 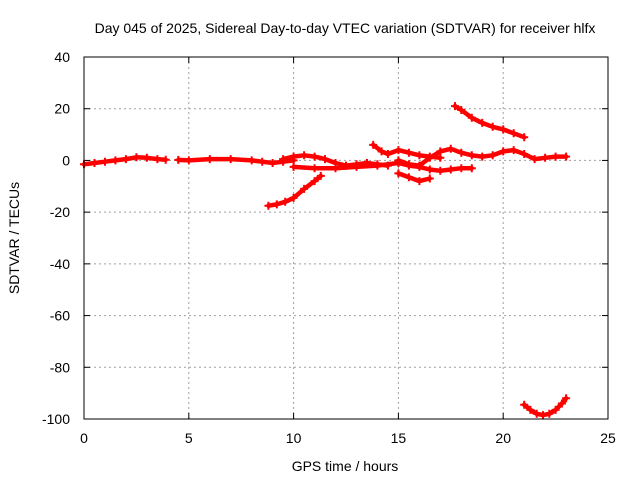 I want to click on y-tick-label: 0, so click(x=66, y=160).